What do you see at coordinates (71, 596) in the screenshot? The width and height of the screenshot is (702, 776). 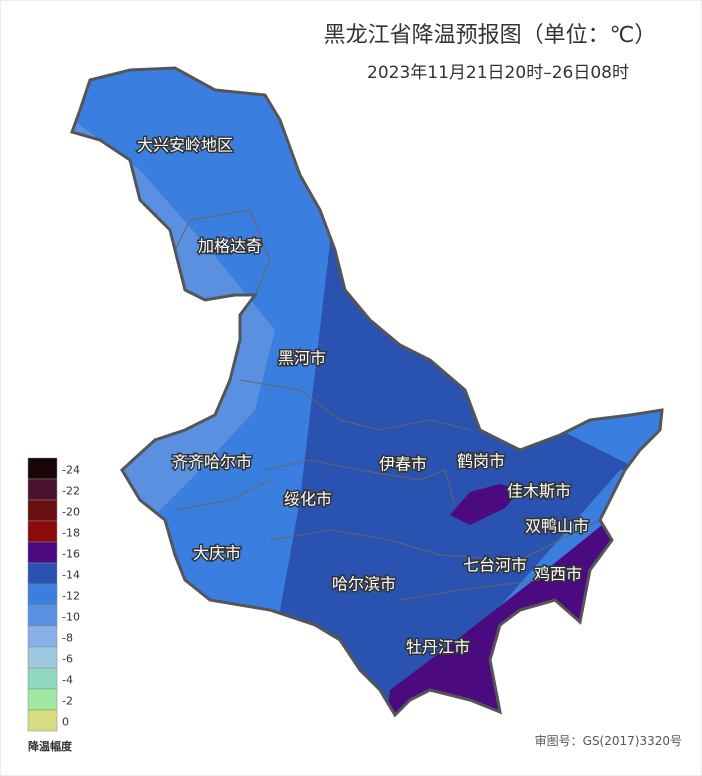 I see `legend-label: -12` at bounding box center [71, 596].